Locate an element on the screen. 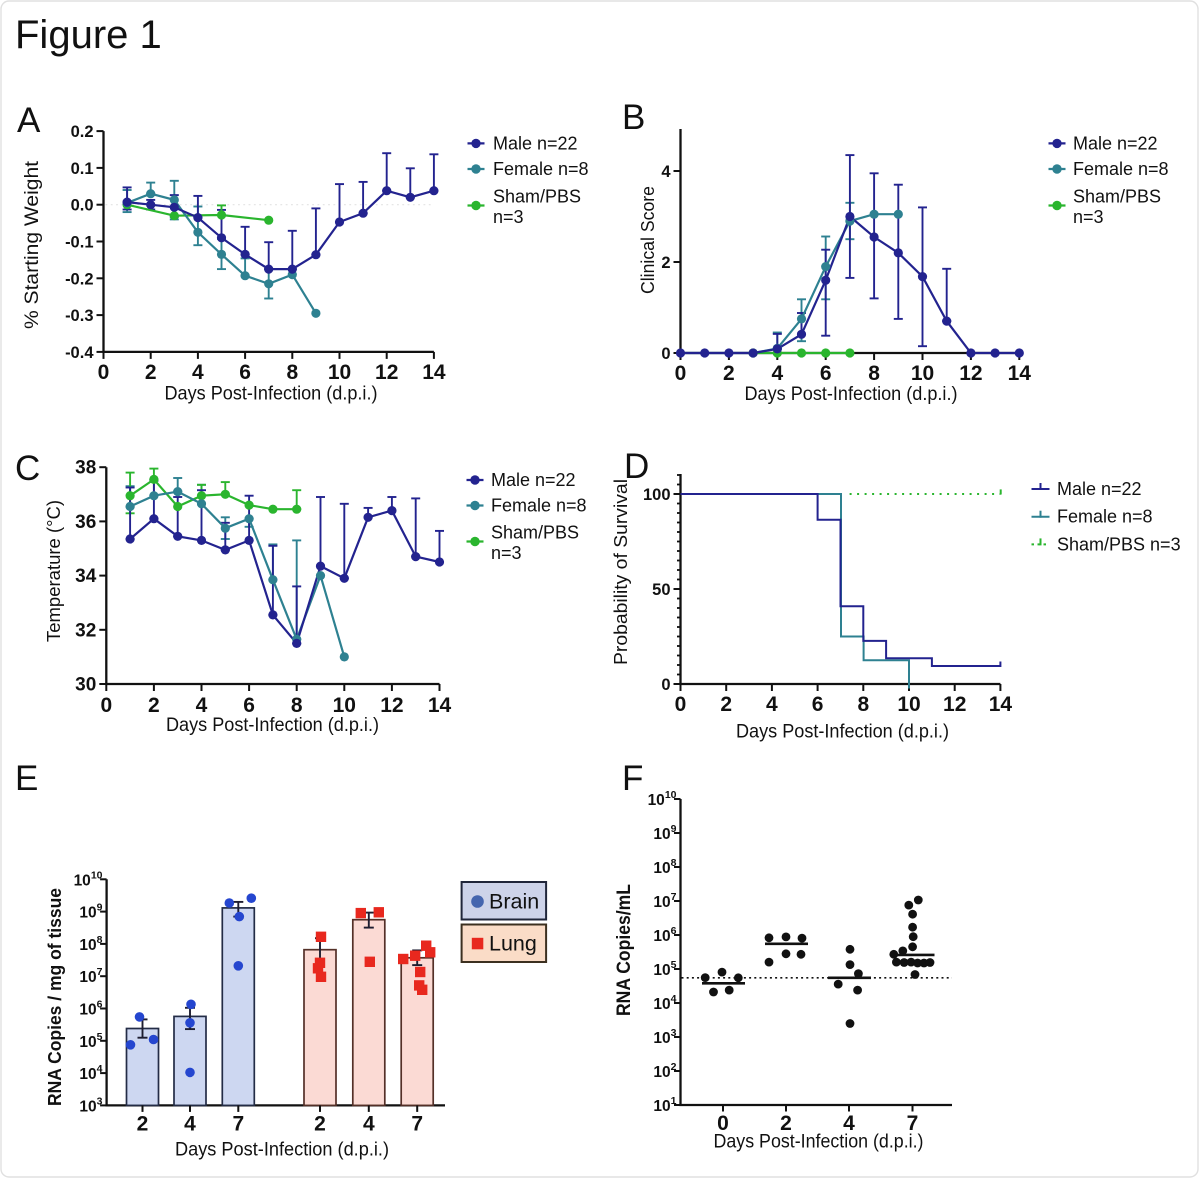 Image resolution: width=1200 pixels, height=1184 pixels. svg-text: A is located at coordinates (29, 120).